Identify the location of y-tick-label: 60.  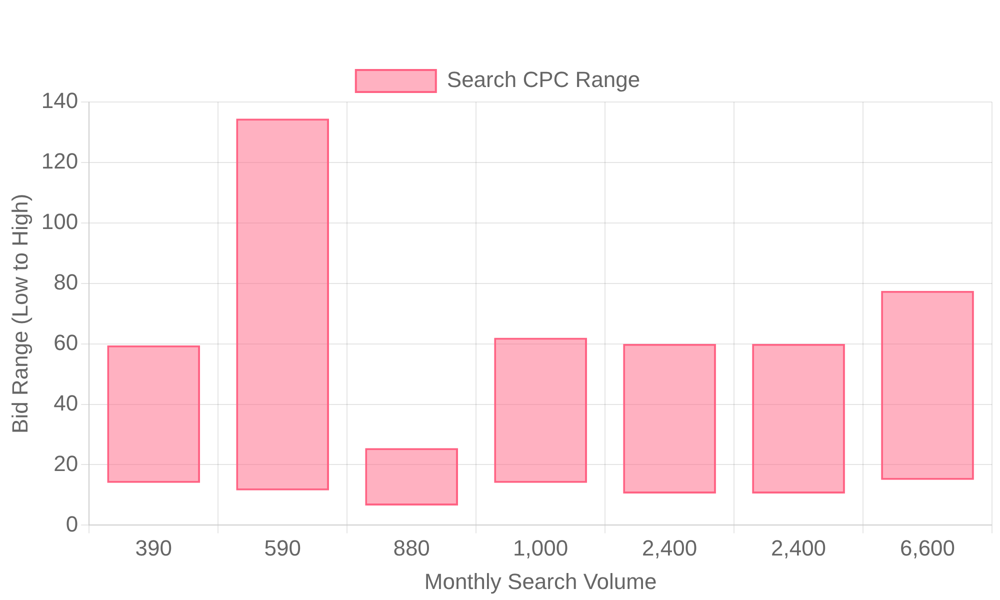
(66, 342).